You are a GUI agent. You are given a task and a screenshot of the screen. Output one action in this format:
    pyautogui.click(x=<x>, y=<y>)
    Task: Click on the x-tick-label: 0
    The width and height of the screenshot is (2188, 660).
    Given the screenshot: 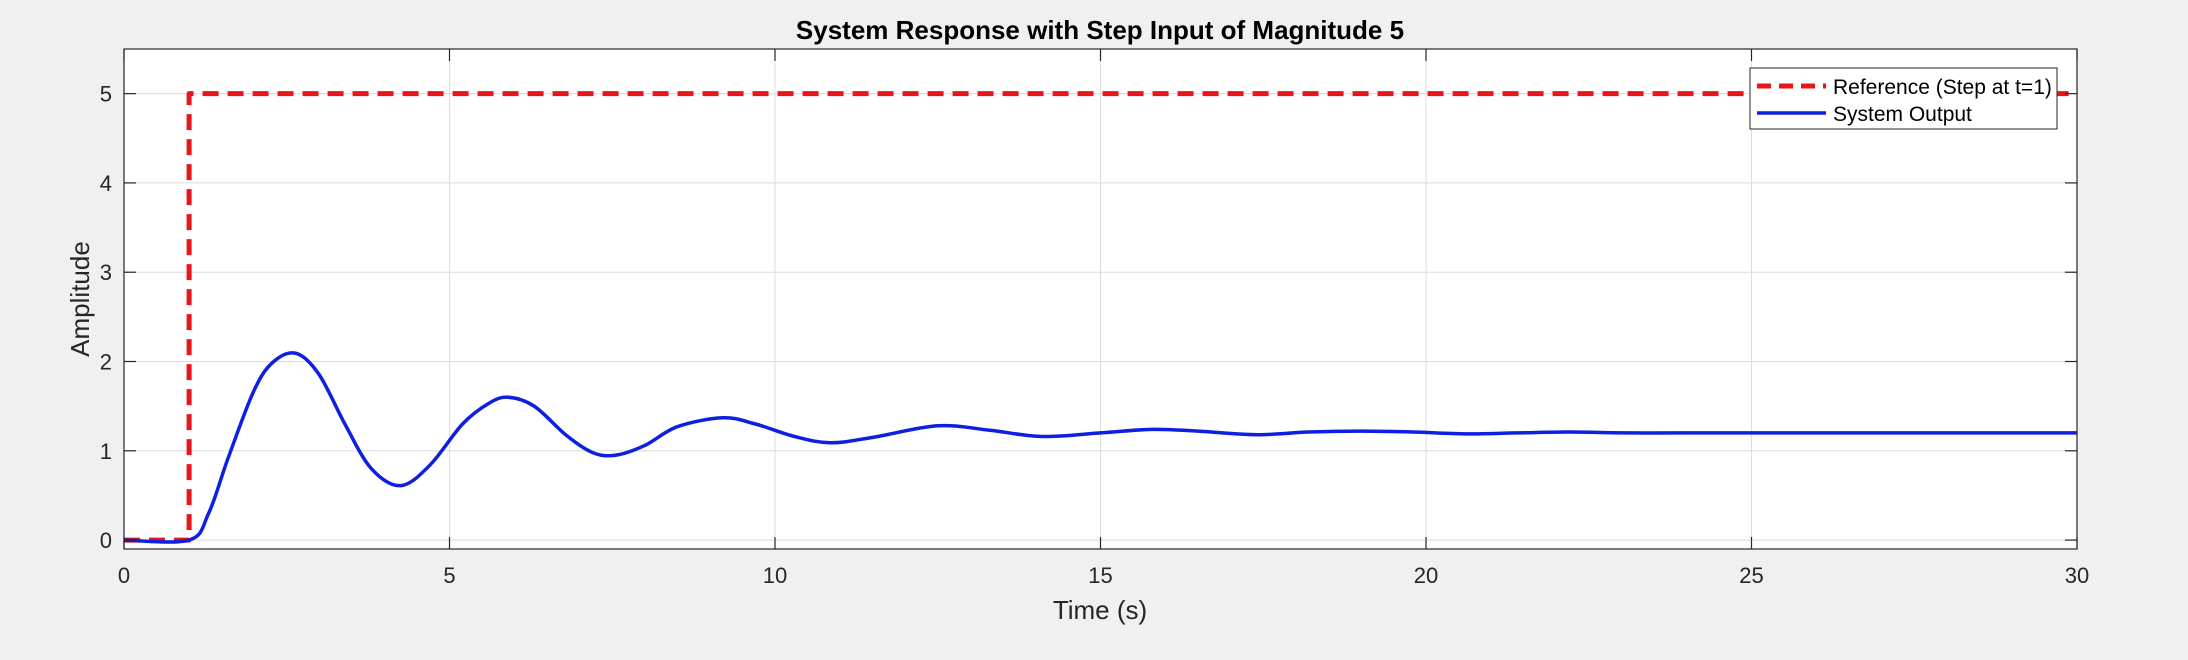 What is the action you would take?
    pyautogui.click(x=124, y=575)
    